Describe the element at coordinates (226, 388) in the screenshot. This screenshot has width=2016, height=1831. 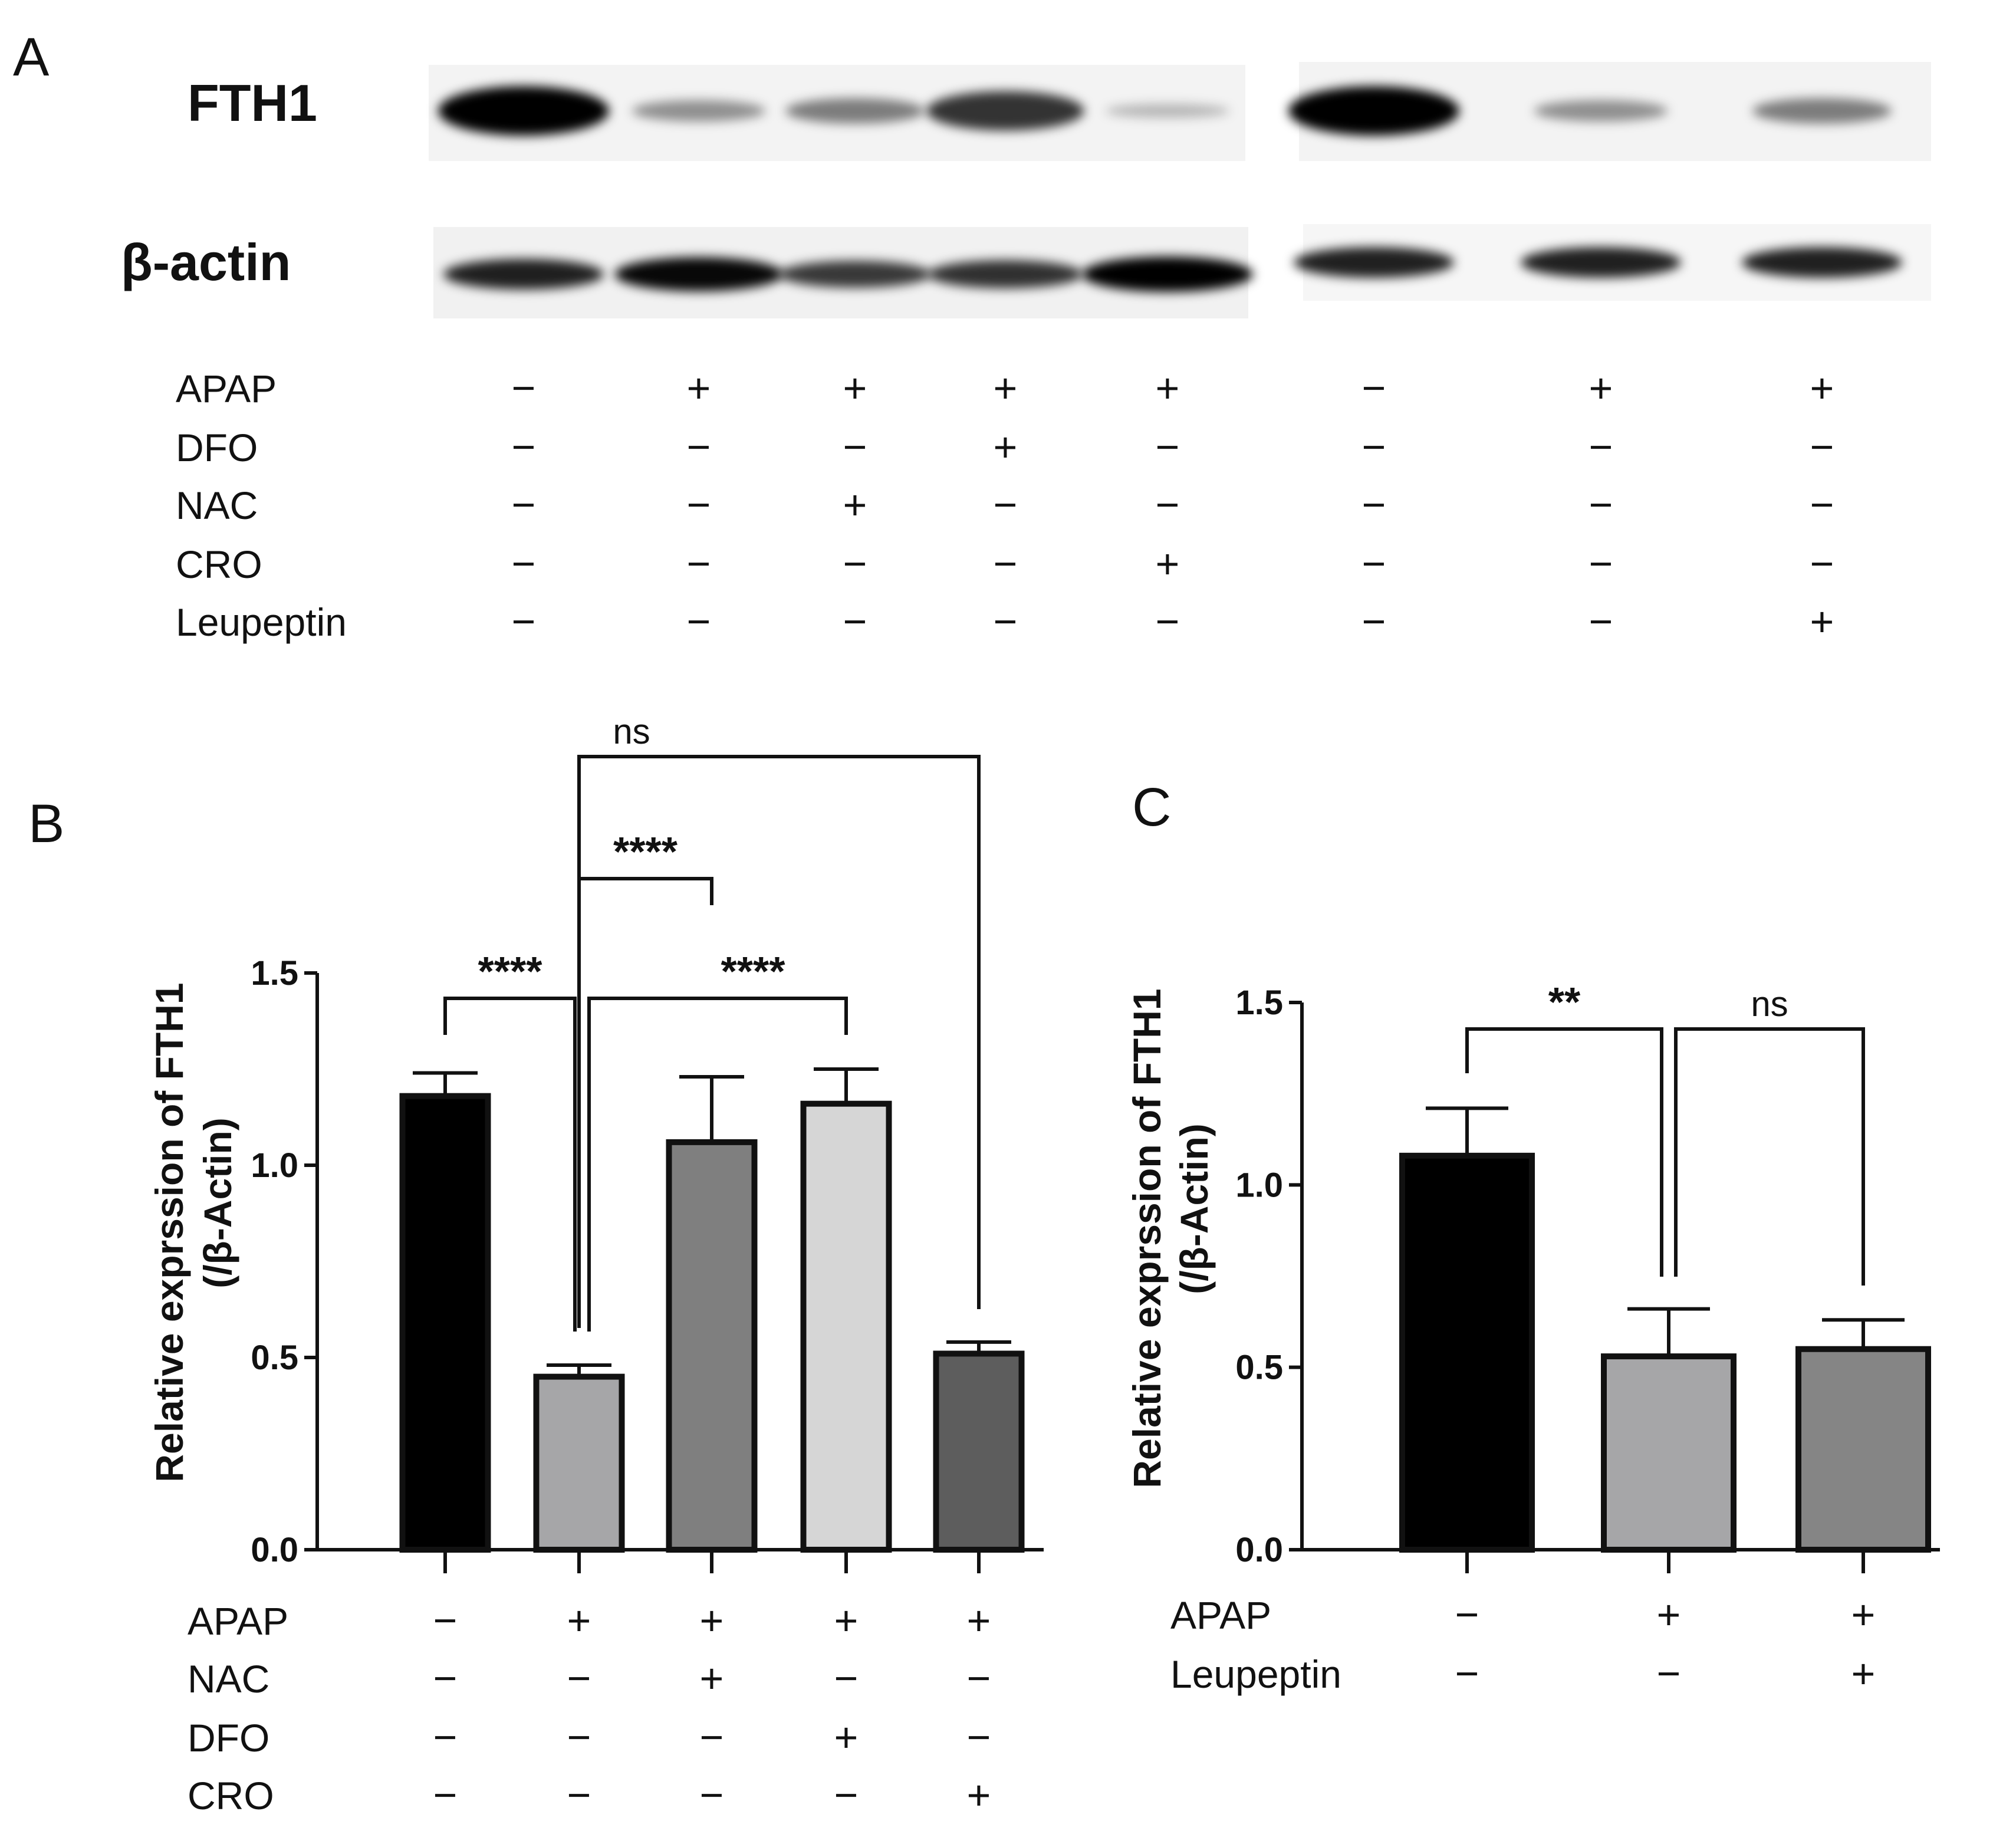
I see `panel-a-condition-label-apap: APAP` at that location.